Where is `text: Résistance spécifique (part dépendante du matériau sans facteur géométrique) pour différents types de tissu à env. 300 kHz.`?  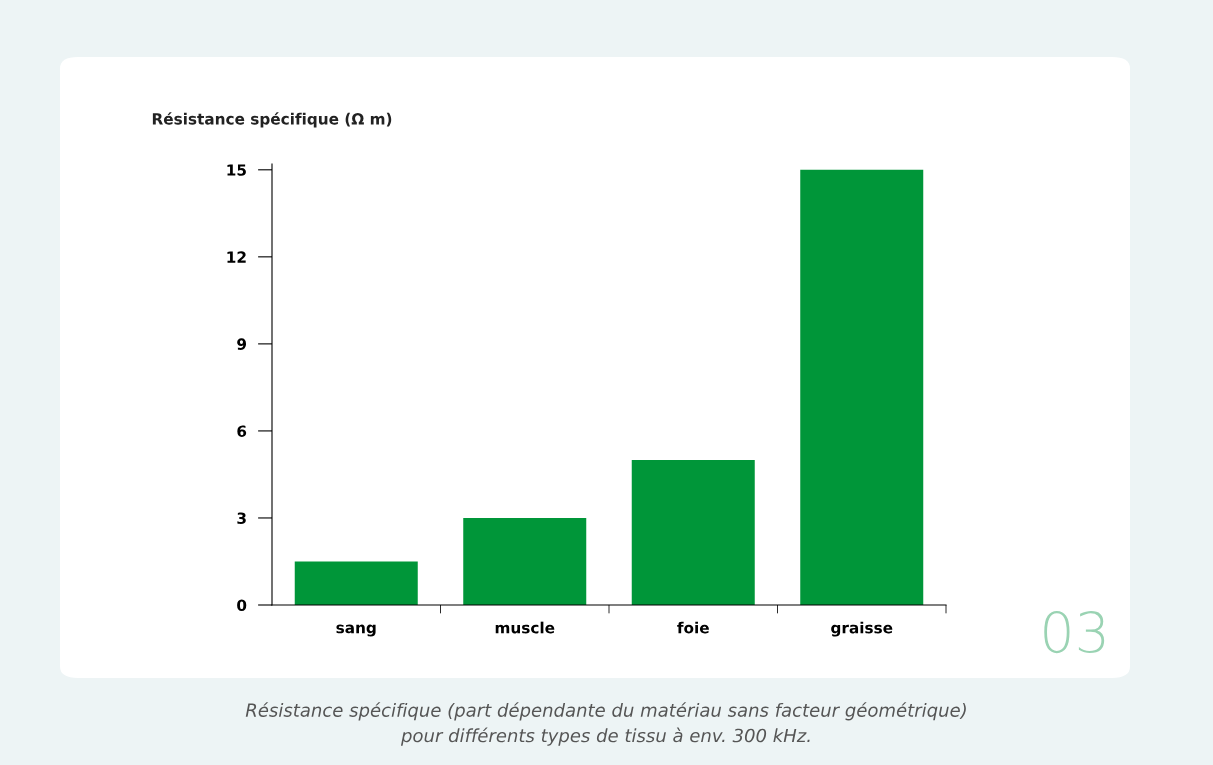 text: Résistance spécifique (part dépendante du matériau sans facteur géométrique) pour différents types de tissu à env. 300 kHz. is located at coordinates (605, 724).